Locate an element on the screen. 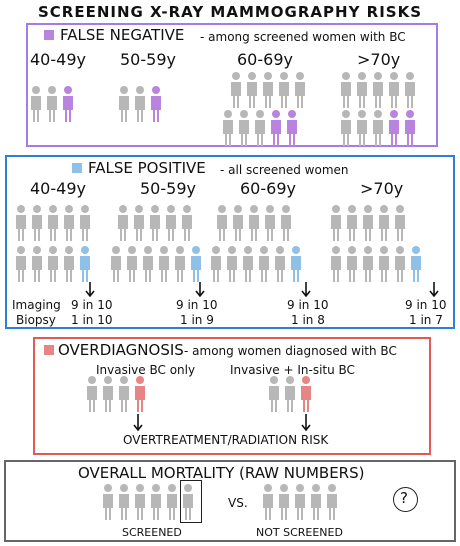 The width and height of the screenshot is (460, 546). false-positive-label: FALSE POSITIVE is located at coordinates (147, 168).